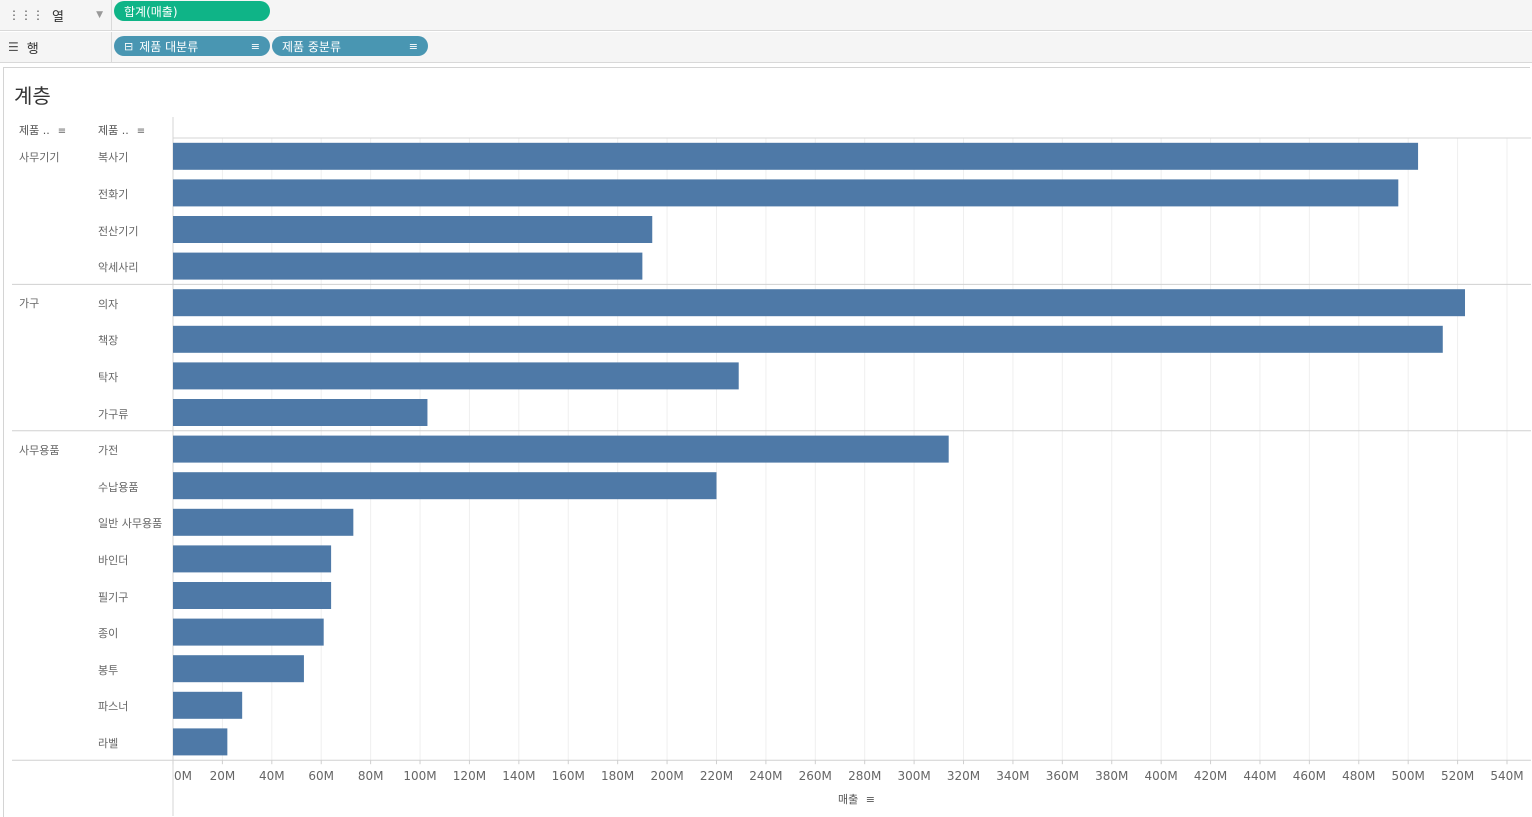 This screenshot has width=1532, height=817. What do you see at coordinates (32, 49) in the screenshot?
I see `rows-label: 행` at bounding box center [32, 49].